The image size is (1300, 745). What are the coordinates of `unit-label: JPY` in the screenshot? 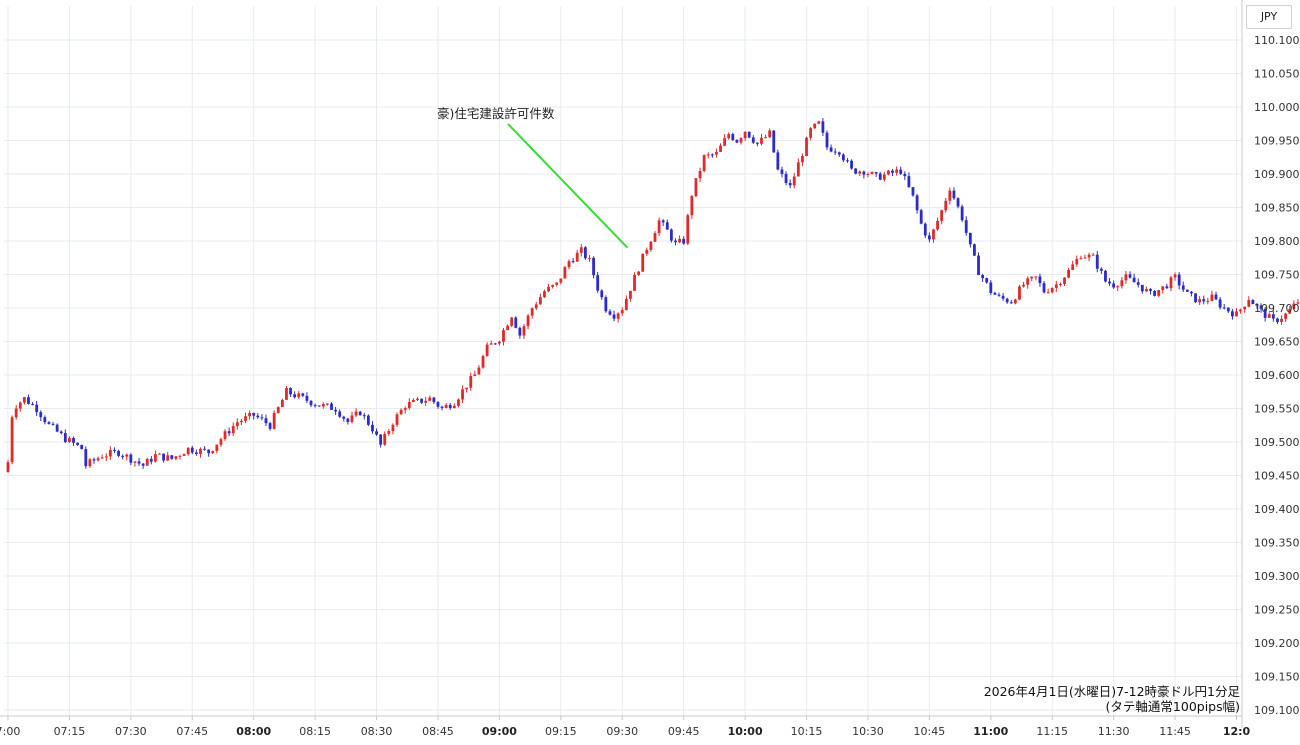 It's located at (1269, 17).